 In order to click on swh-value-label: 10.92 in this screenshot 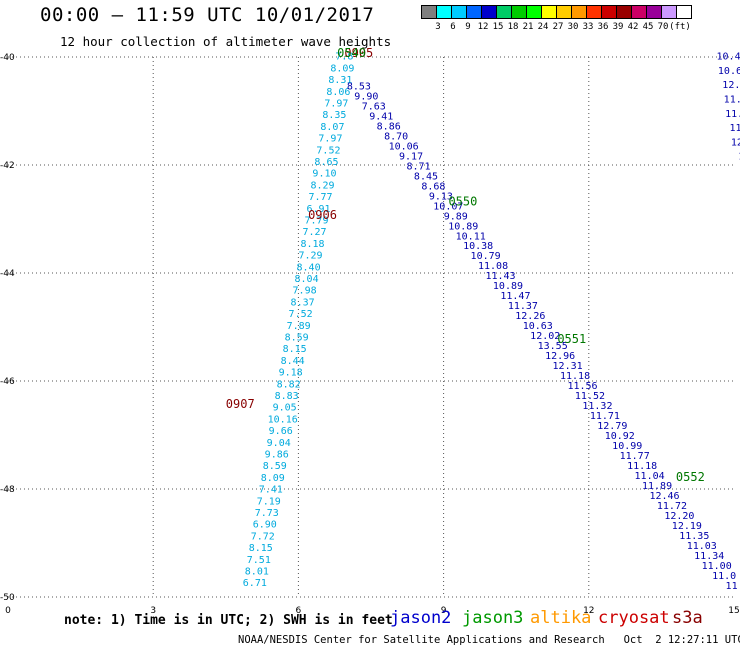, I will do `click(620, 436)`.